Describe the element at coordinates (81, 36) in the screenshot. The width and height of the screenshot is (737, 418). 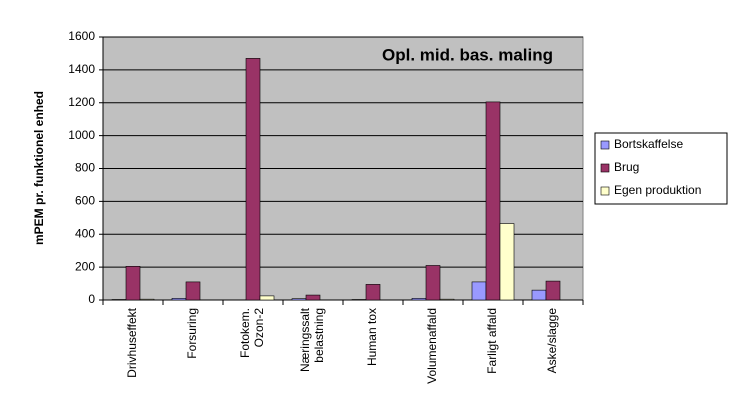
I see `y-tick-label: 1600` at that location.